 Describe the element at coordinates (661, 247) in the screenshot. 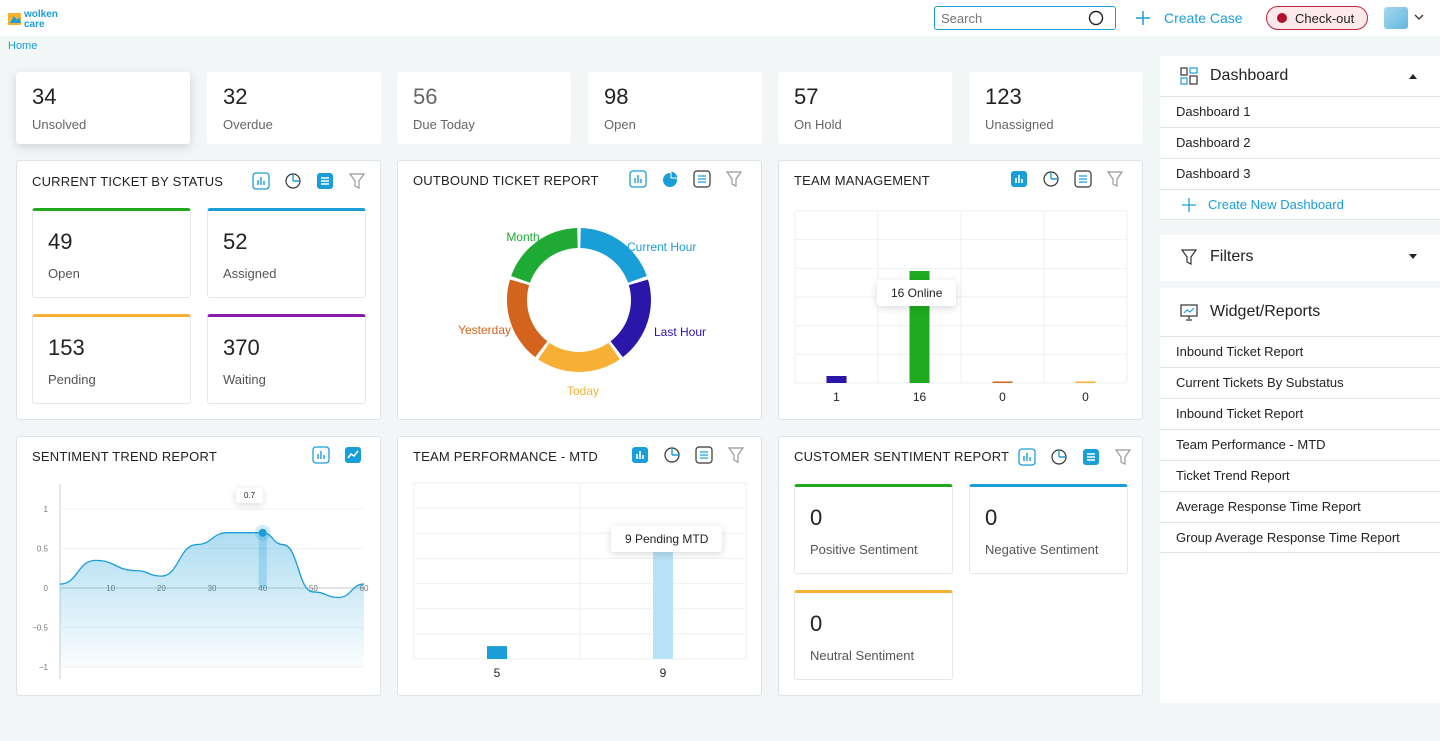

I see `donut-label: Current Hour` at that location.